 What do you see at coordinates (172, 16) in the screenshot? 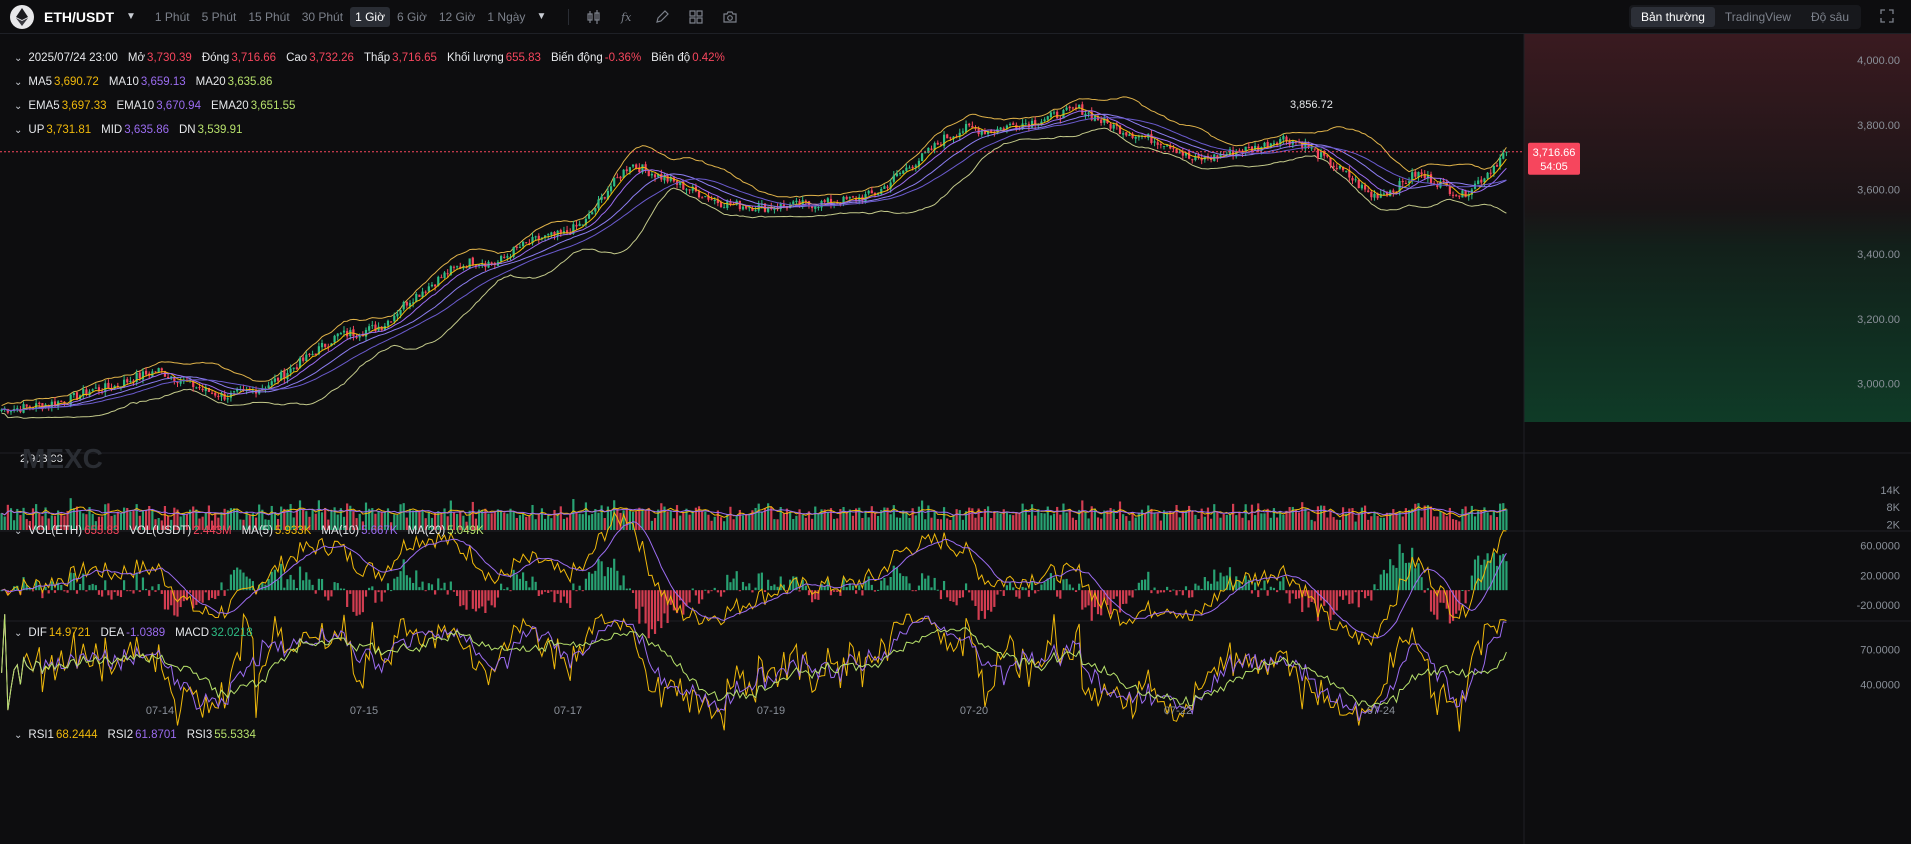
I see `interval-1m: 1 Phút` at bounding box center [172, 16].